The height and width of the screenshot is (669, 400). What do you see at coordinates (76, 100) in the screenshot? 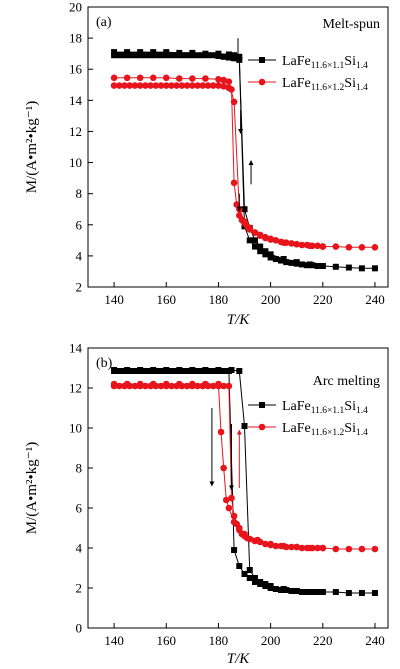
I see `y-tick-label: 14` at bounding box center [76, 100].